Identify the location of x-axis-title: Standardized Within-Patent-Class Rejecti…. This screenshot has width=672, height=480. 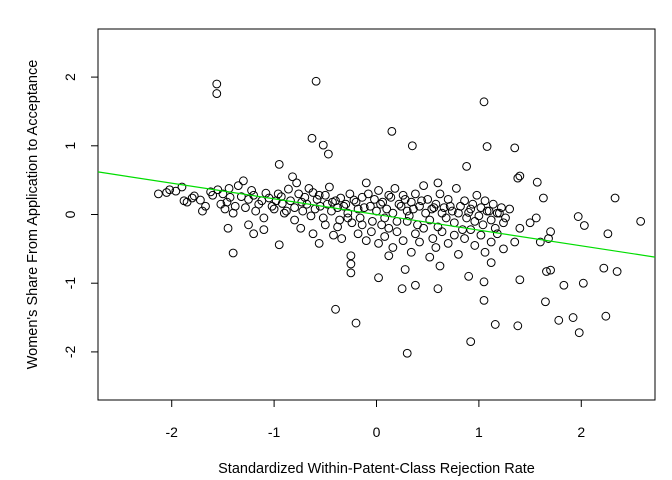
(376, 469).